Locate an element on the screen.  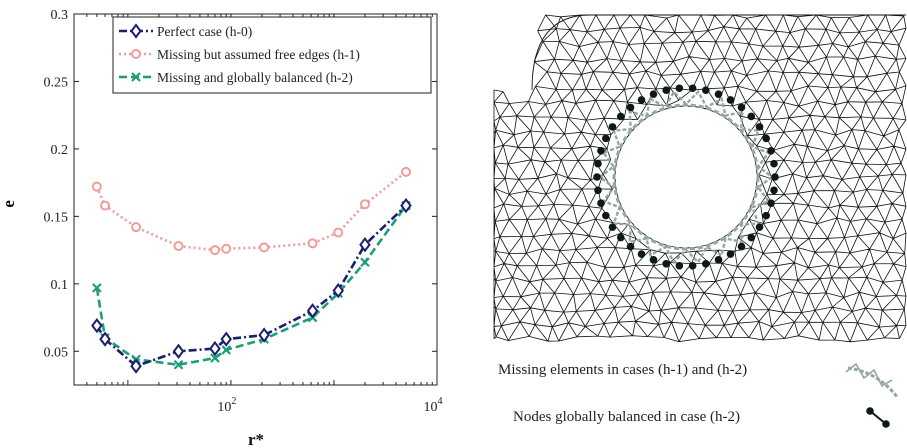
y-tick-label: 0.05 is located at coordinates (56, 352).